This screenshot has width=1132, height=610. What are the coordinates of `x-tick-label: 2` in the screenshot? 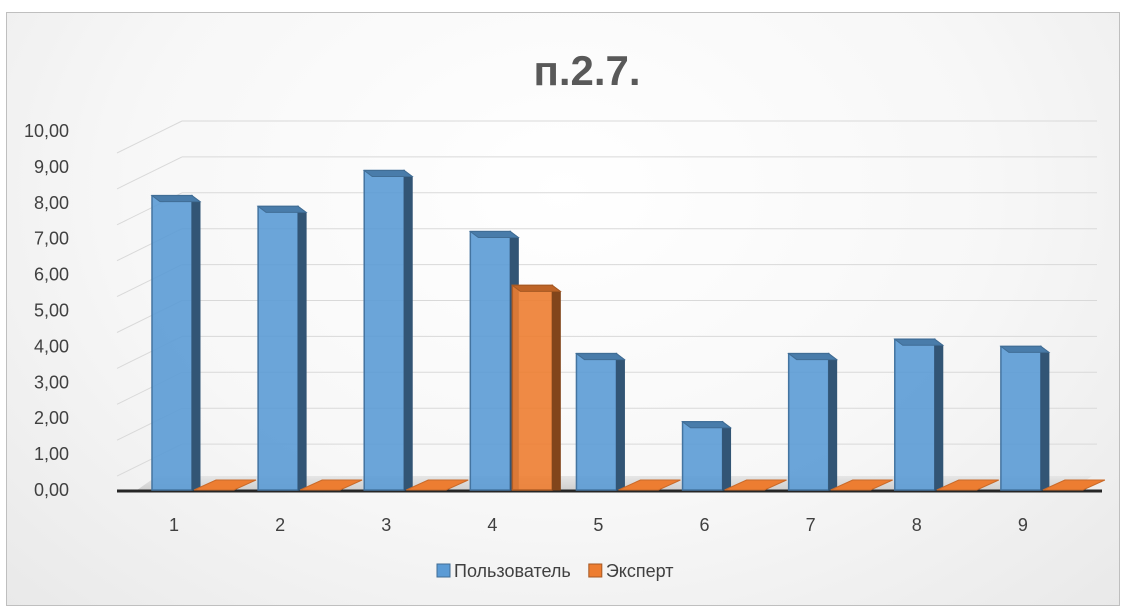 It's located at (280, 525).